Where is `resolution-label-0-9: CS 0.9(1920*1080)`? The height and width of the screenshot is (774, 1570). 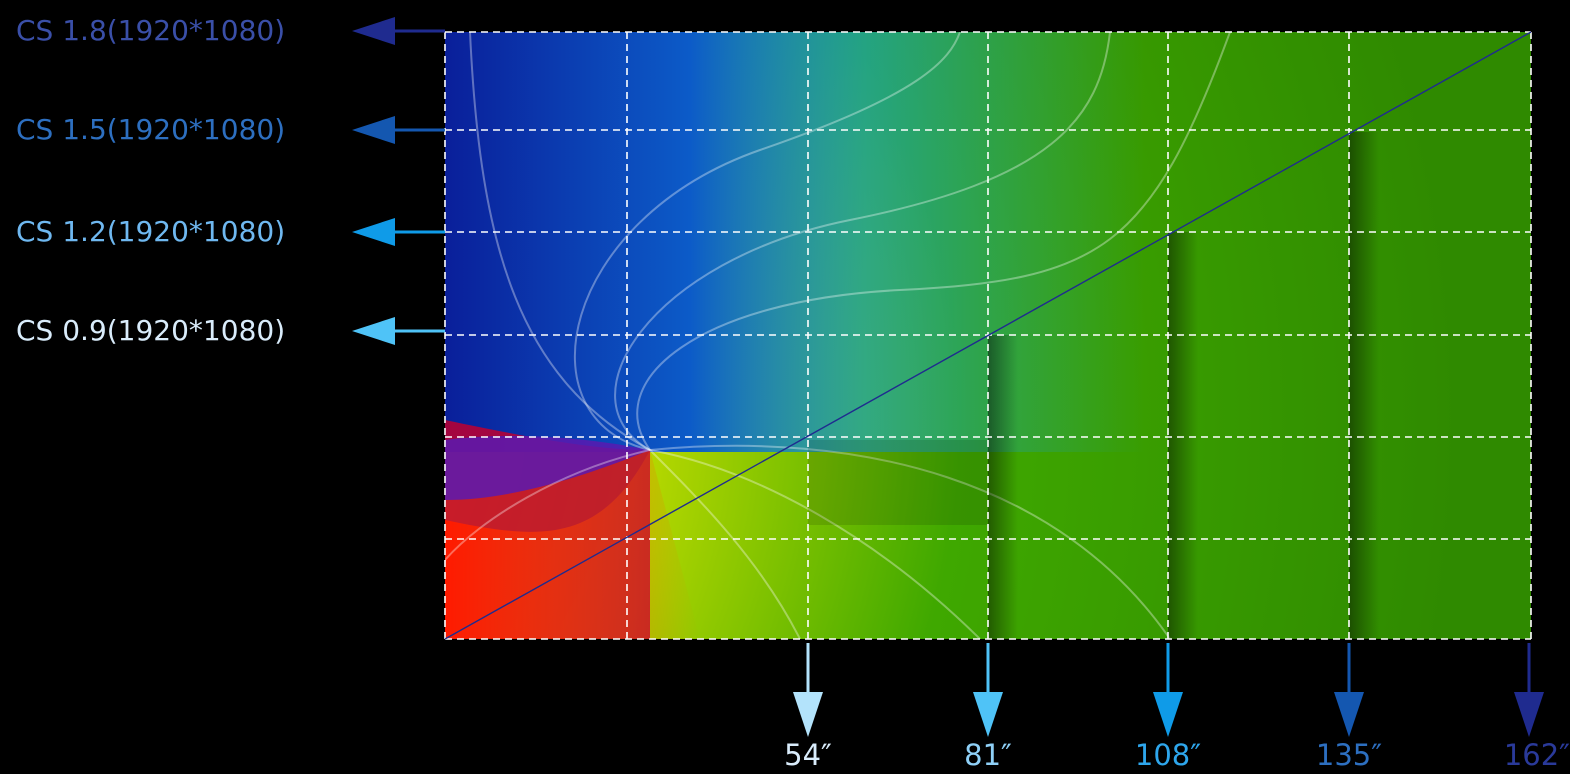
resolution-label-0-9: CS 0.9(1920*1080) is located at coordinates (151, 330).